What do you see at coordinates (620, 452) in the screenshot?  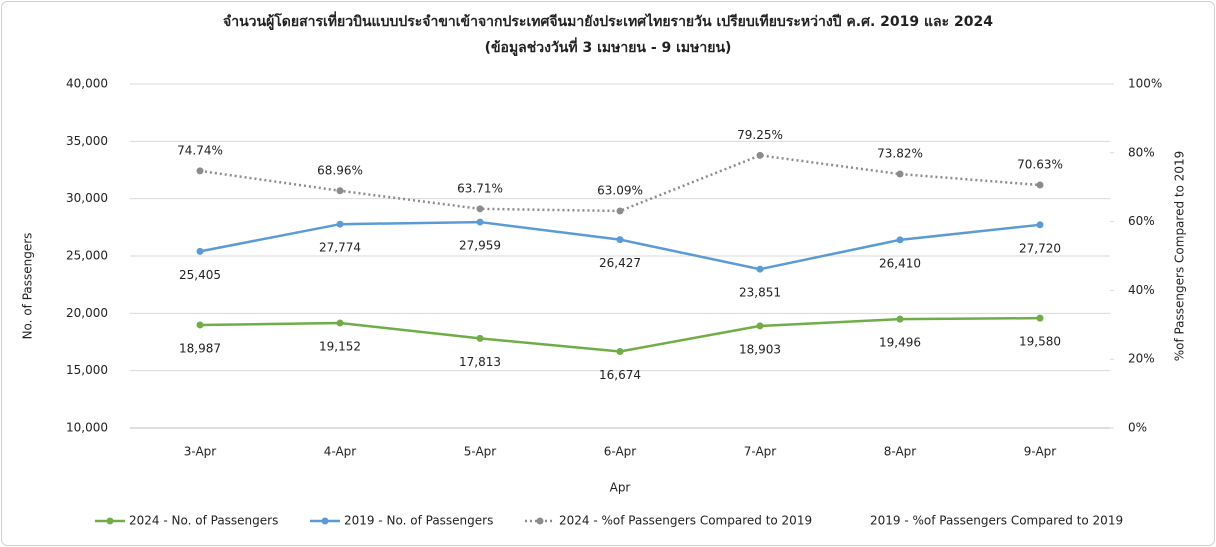 I see `x-tick-label: 6-Apr` at bounding box center [620, 452].